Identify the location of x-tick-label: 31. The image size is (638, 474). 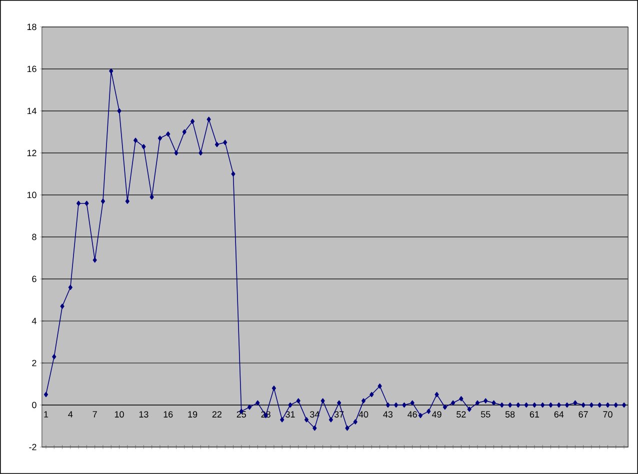
(290, 414).